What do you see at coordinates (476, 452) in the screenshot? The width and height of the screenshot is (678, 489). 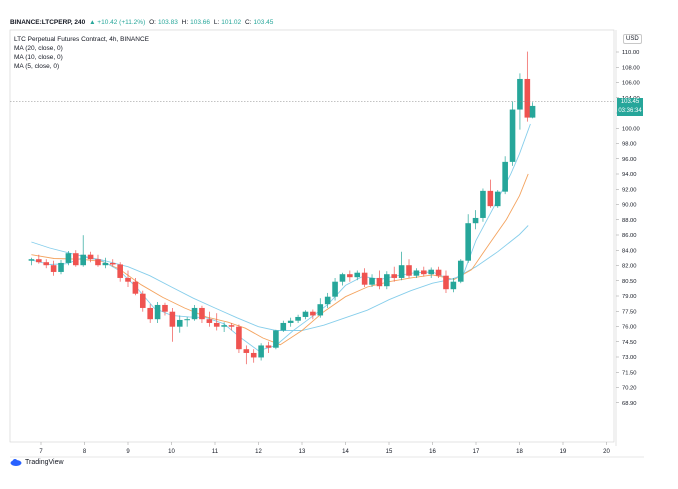 I see `x-tick-label: 17` at bounding box center [476, 452].